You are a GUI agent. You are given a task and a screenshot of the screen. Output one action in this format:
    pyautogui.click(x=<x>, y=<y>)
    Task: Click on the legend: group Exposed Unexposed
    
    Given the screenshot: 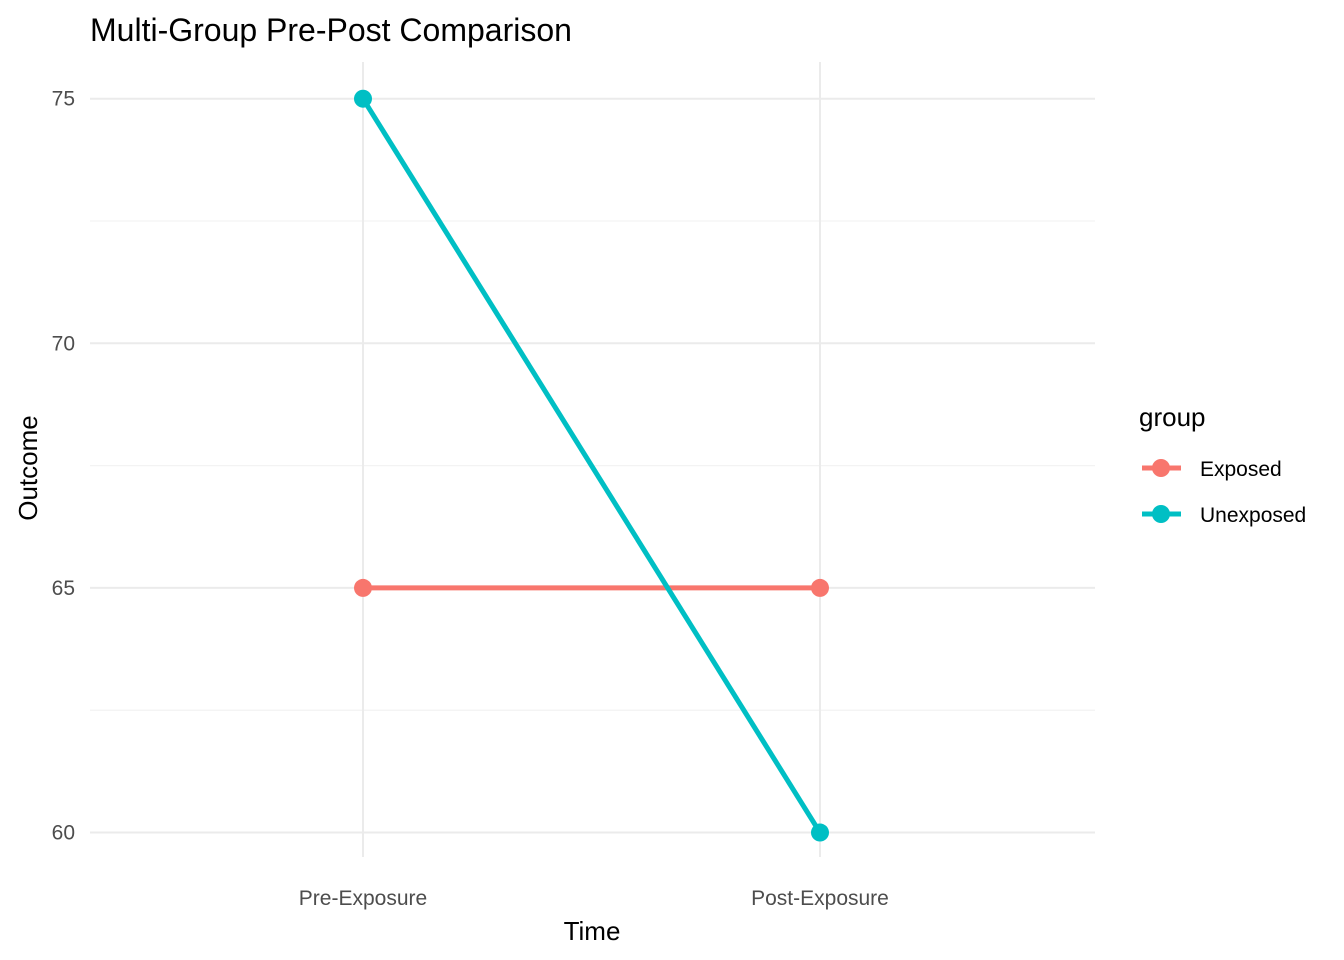 What is the action you would take?
    pyautogui.click(x=1222, y=464)
    